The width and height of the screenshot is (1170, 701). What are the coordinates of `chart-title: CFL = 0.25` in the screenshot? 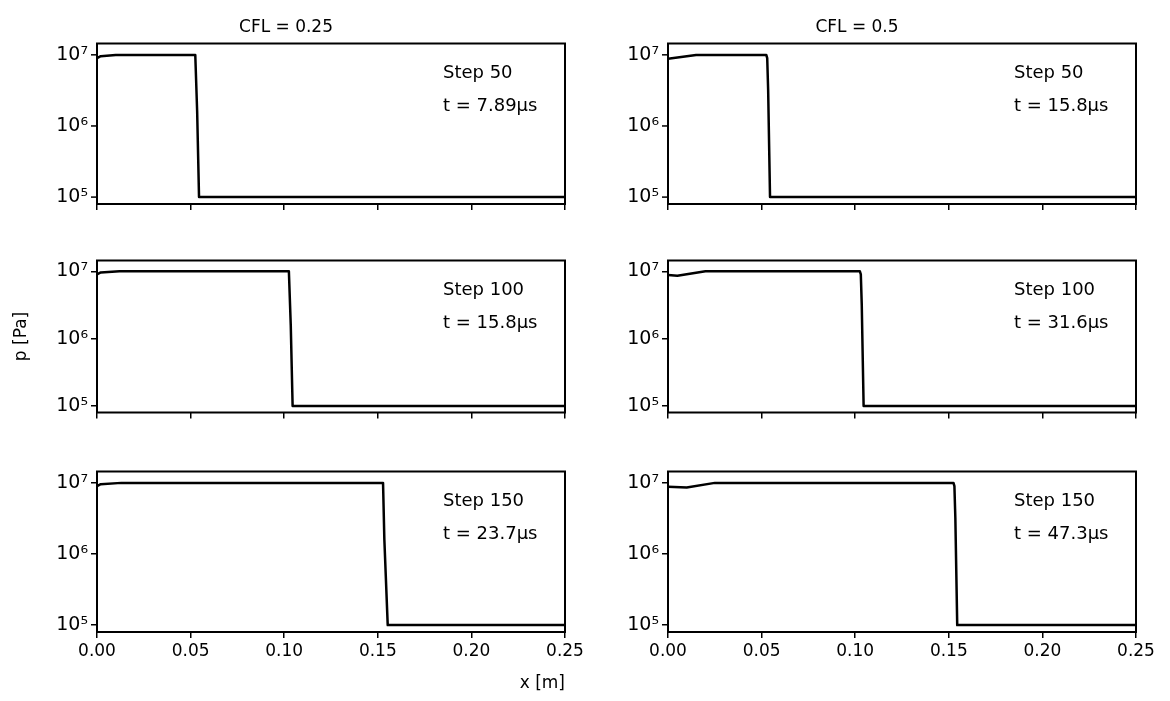 It's located at (286, 25).